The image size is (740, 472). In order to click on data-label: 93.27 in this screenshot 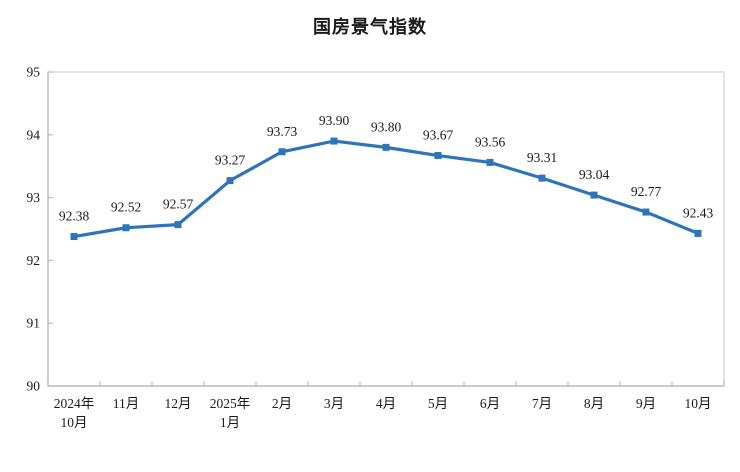, I will do `click(230, 160)`.